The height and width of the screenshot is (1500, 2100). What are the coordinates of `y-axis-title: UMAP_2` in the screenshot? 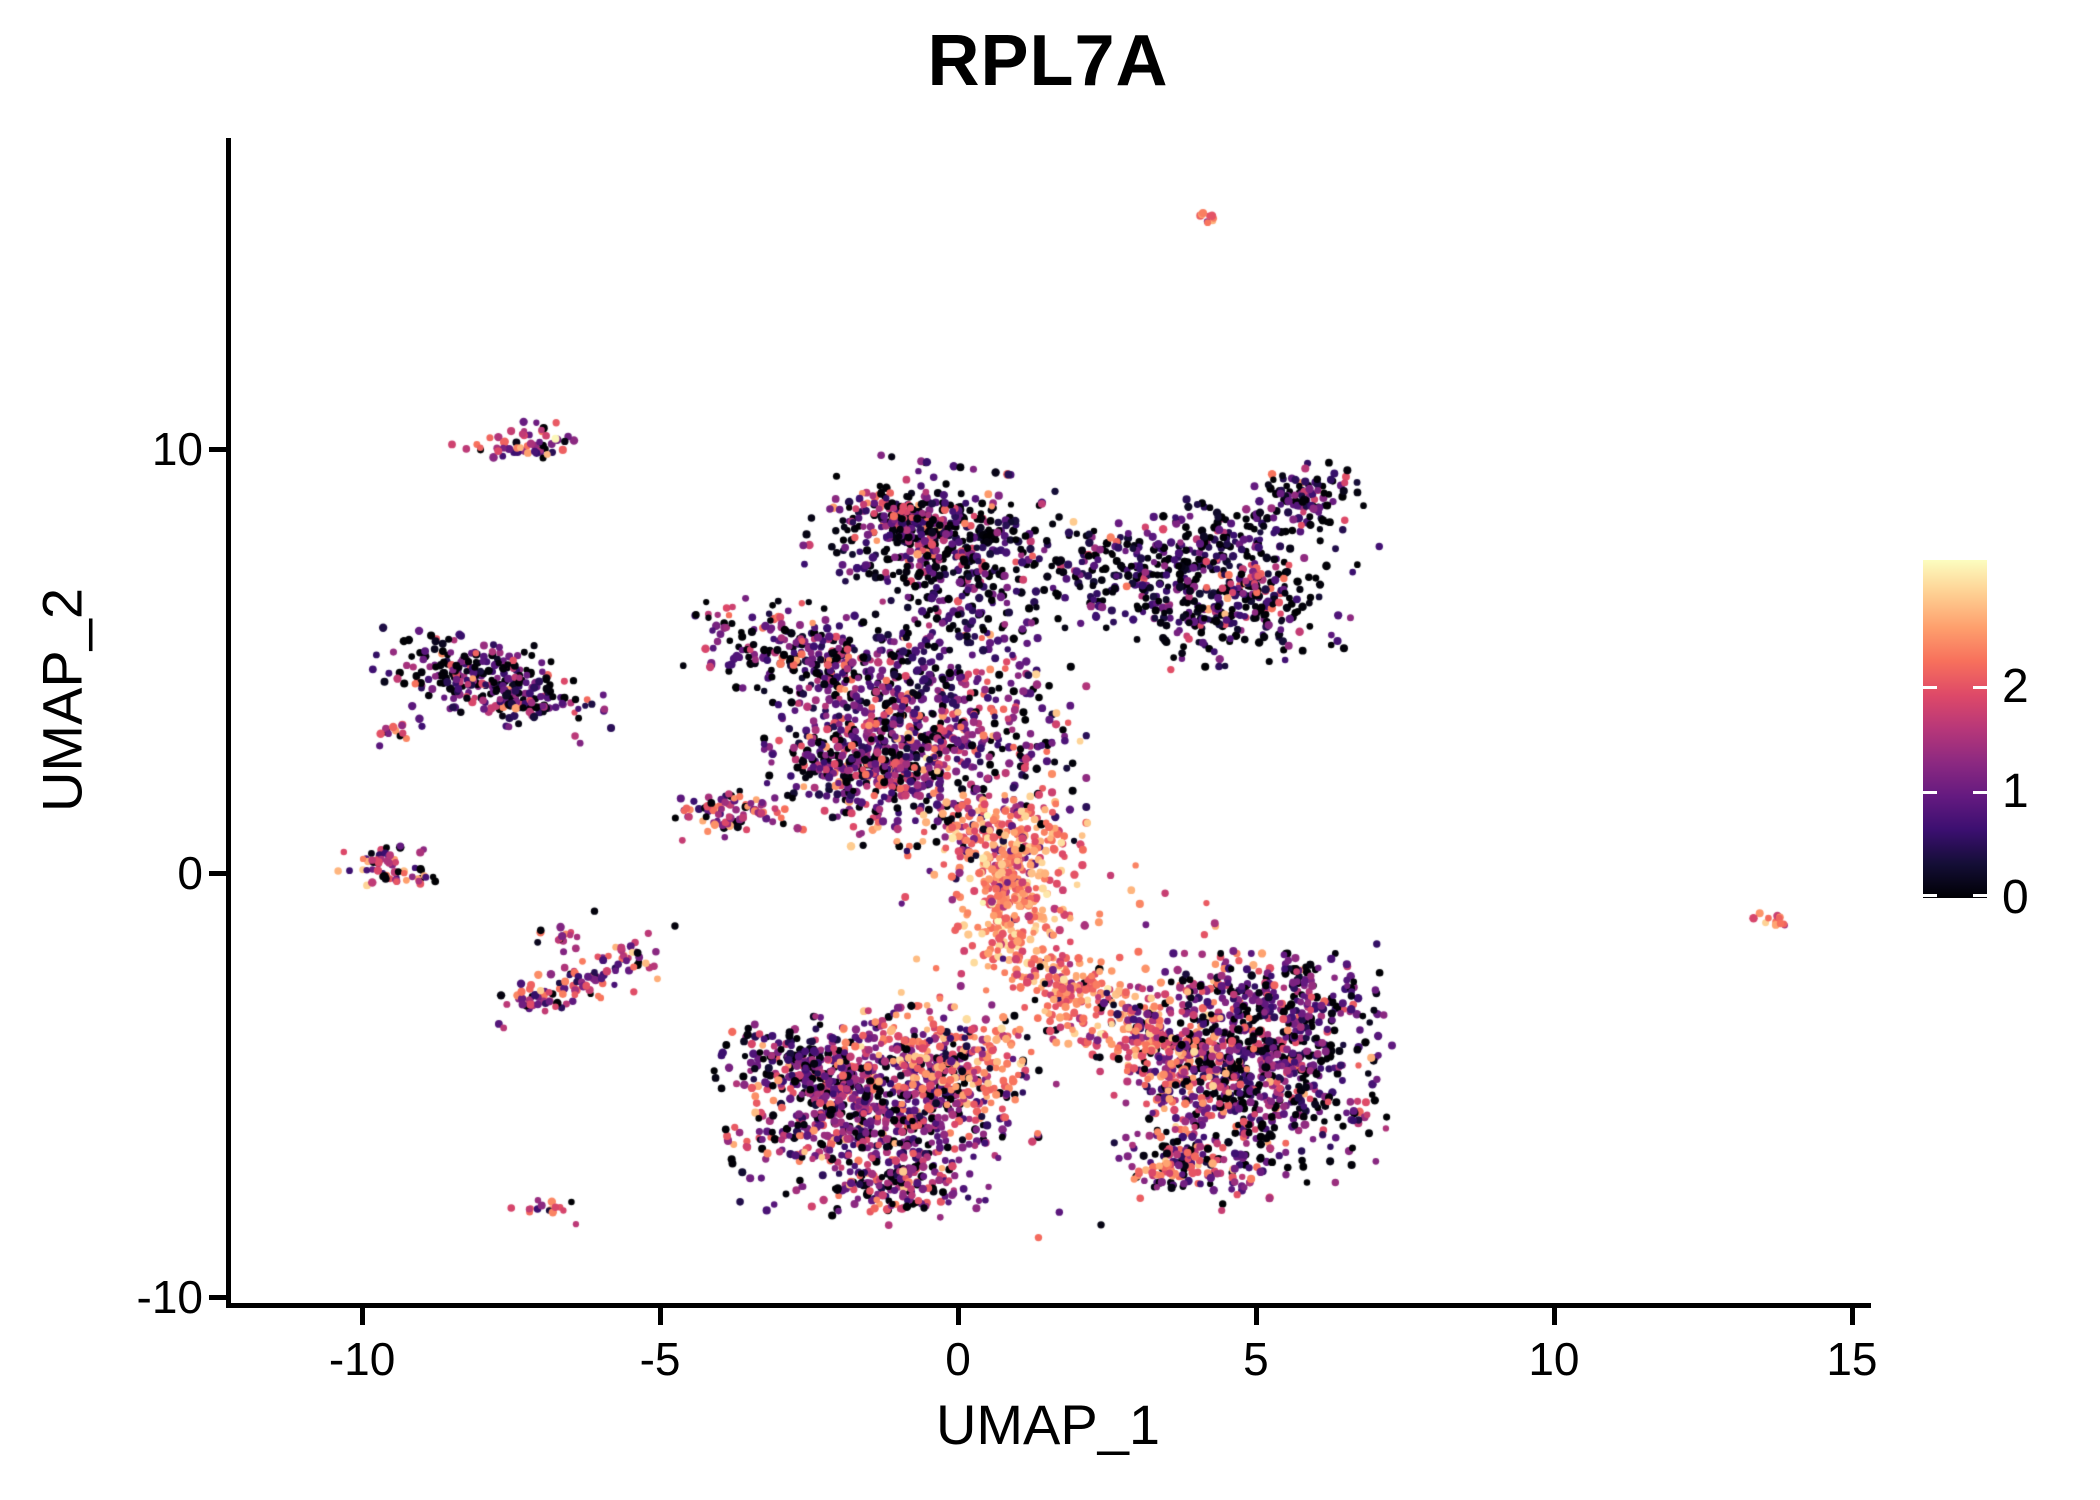 It's located at (62, 700).